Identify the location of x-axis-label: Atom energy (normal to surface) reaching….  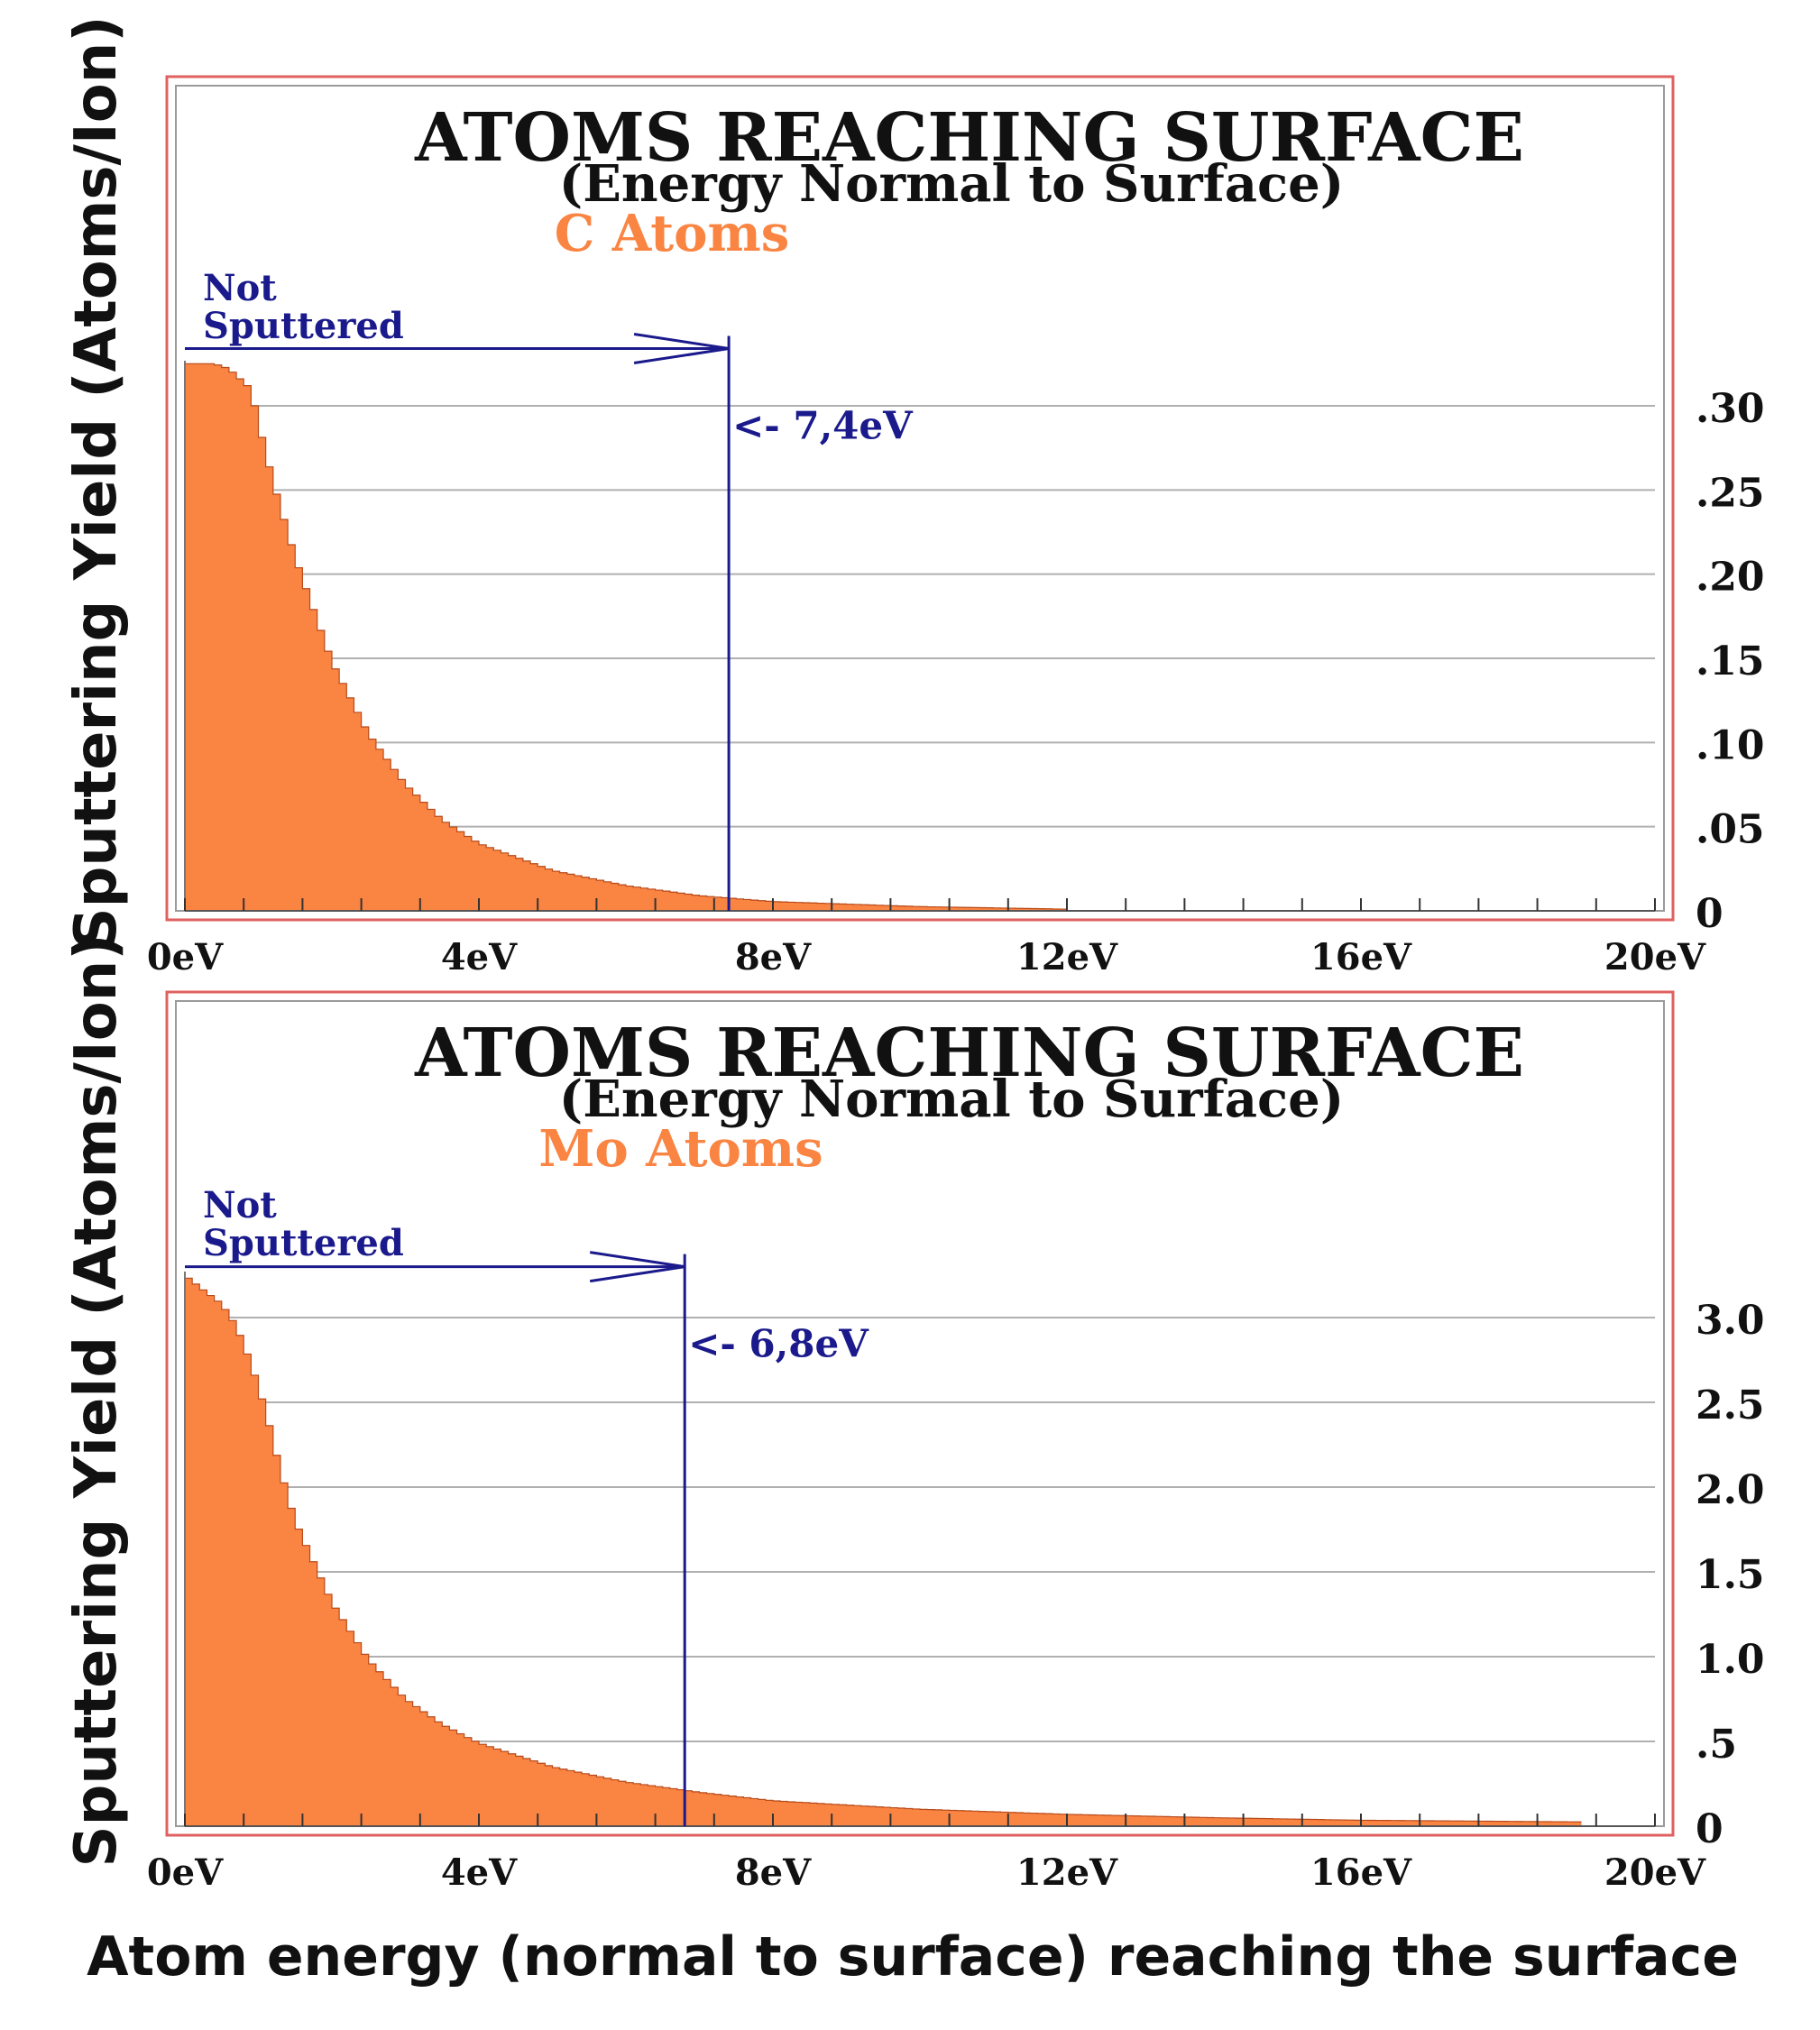
(913, 1957).